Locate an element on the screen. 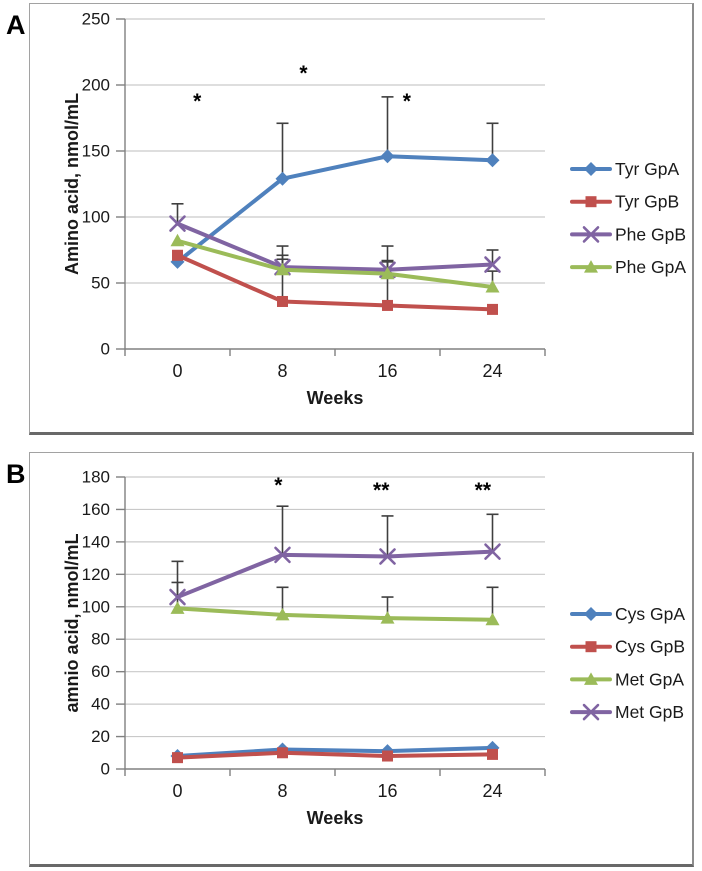  series-line-phe-gpb is located at coordinates (335, 246).